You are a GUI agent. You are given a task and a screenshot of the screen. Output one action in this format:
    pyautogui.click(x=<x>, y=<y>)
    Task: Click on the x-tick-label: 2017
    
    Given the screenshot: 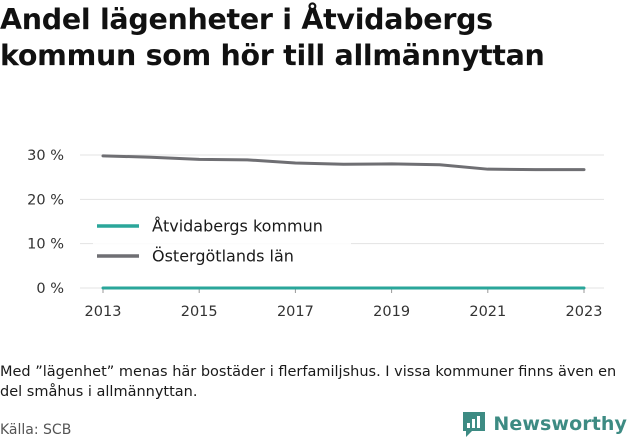 What is the action you would take?
    pyautogui.click(x=295, y=312)
    